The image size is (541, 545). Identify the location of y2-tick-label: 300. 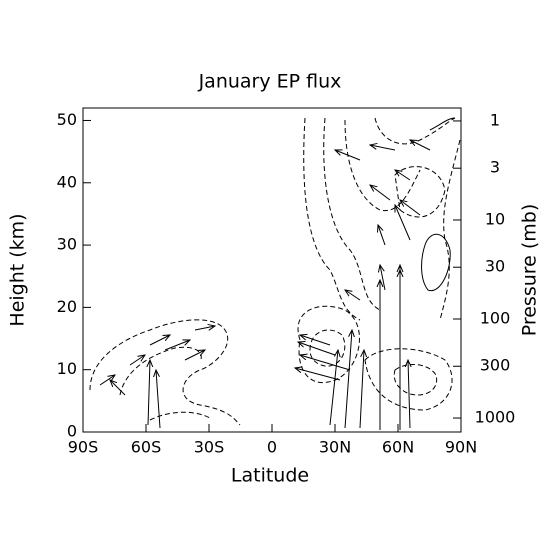
(495, 365).